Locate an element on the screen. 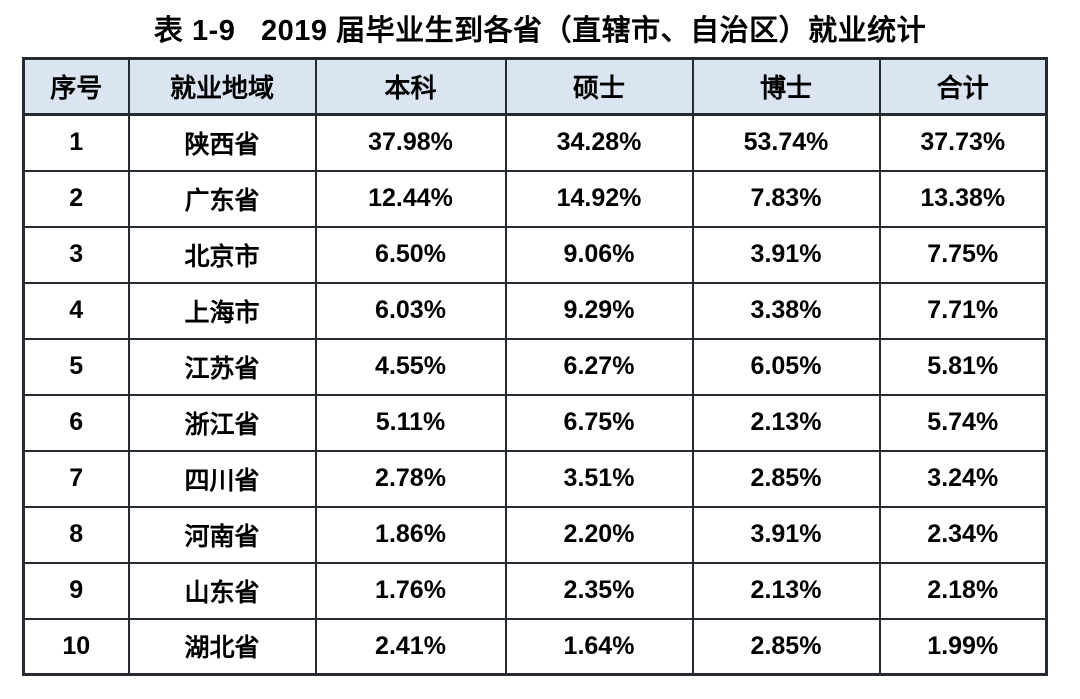  table-row: 8 河南省 1.86% 2.20% 3.91% 2.34% is located at coordinates (535, 534).